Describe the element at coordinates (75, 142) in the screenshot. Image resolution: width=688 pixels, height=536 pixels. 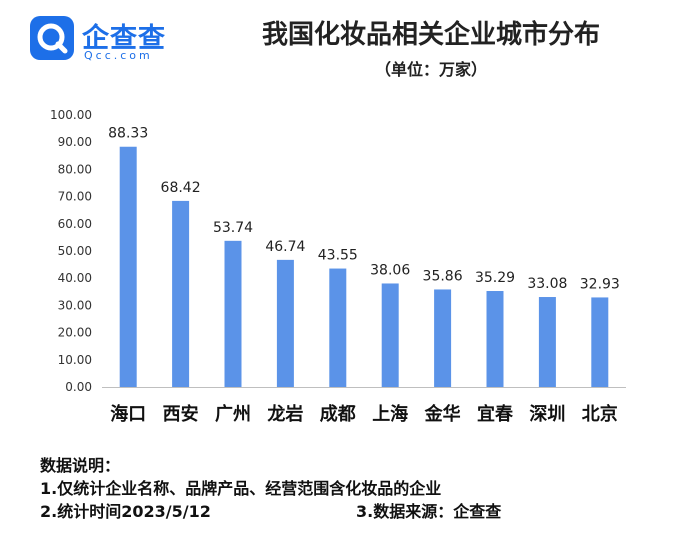
I see `y-tick-label: 90.00` at that location.